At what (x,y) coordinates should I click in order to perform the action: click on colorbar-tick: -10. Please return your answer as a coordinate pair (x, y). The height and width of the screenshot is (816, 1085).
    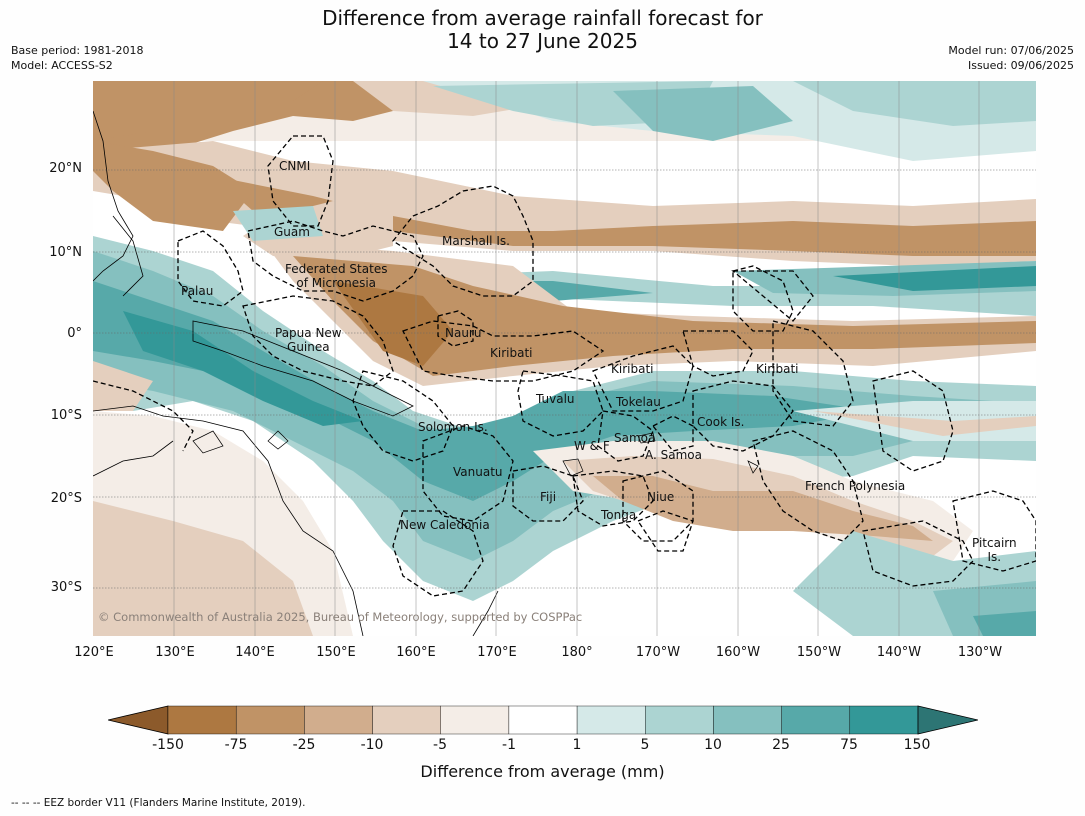
    Looking at the image, I should click on (372, 745).